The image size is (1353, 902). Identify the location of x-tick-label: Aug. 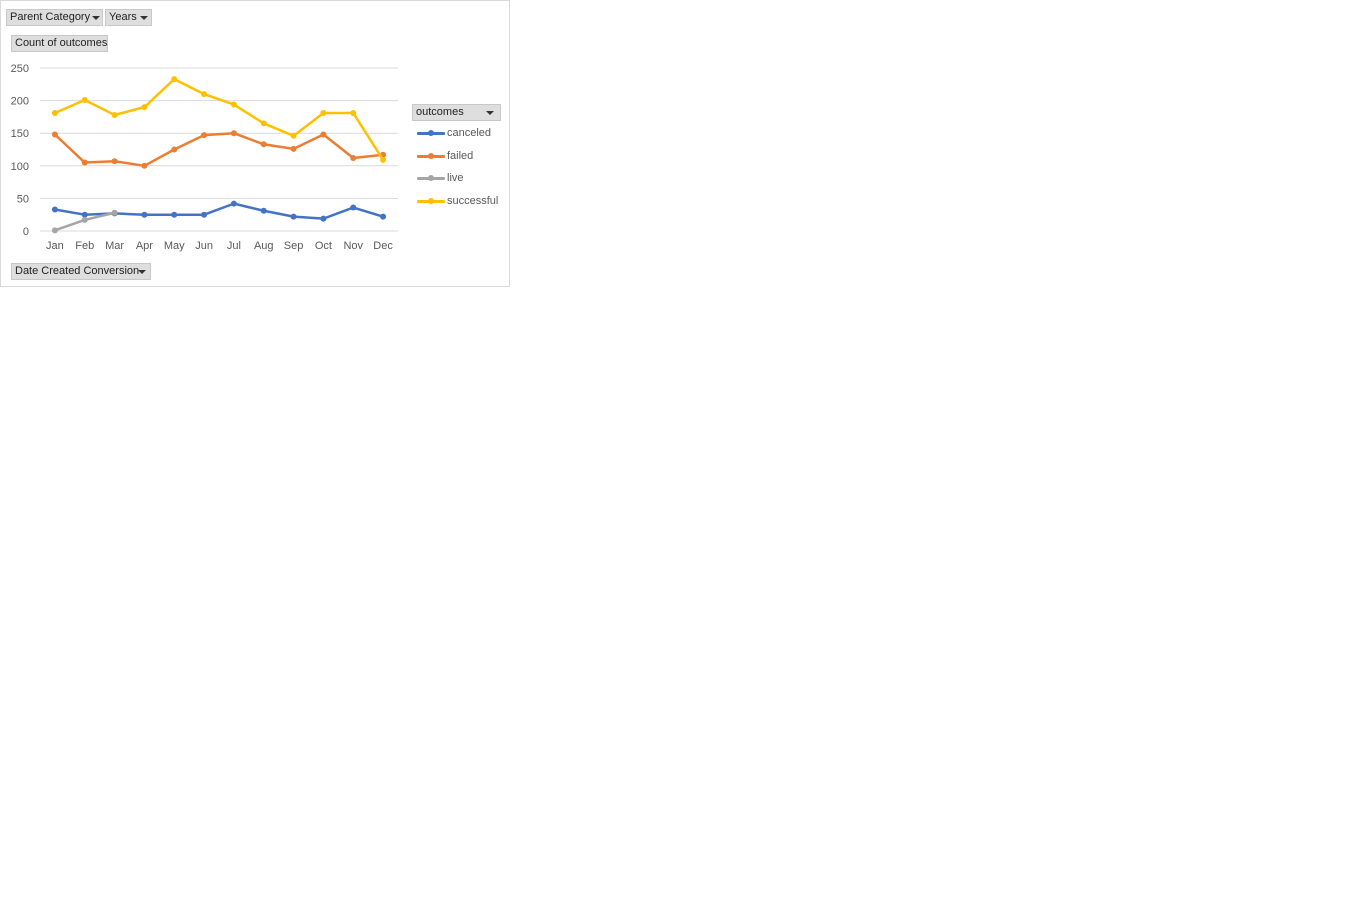
(264, 246).